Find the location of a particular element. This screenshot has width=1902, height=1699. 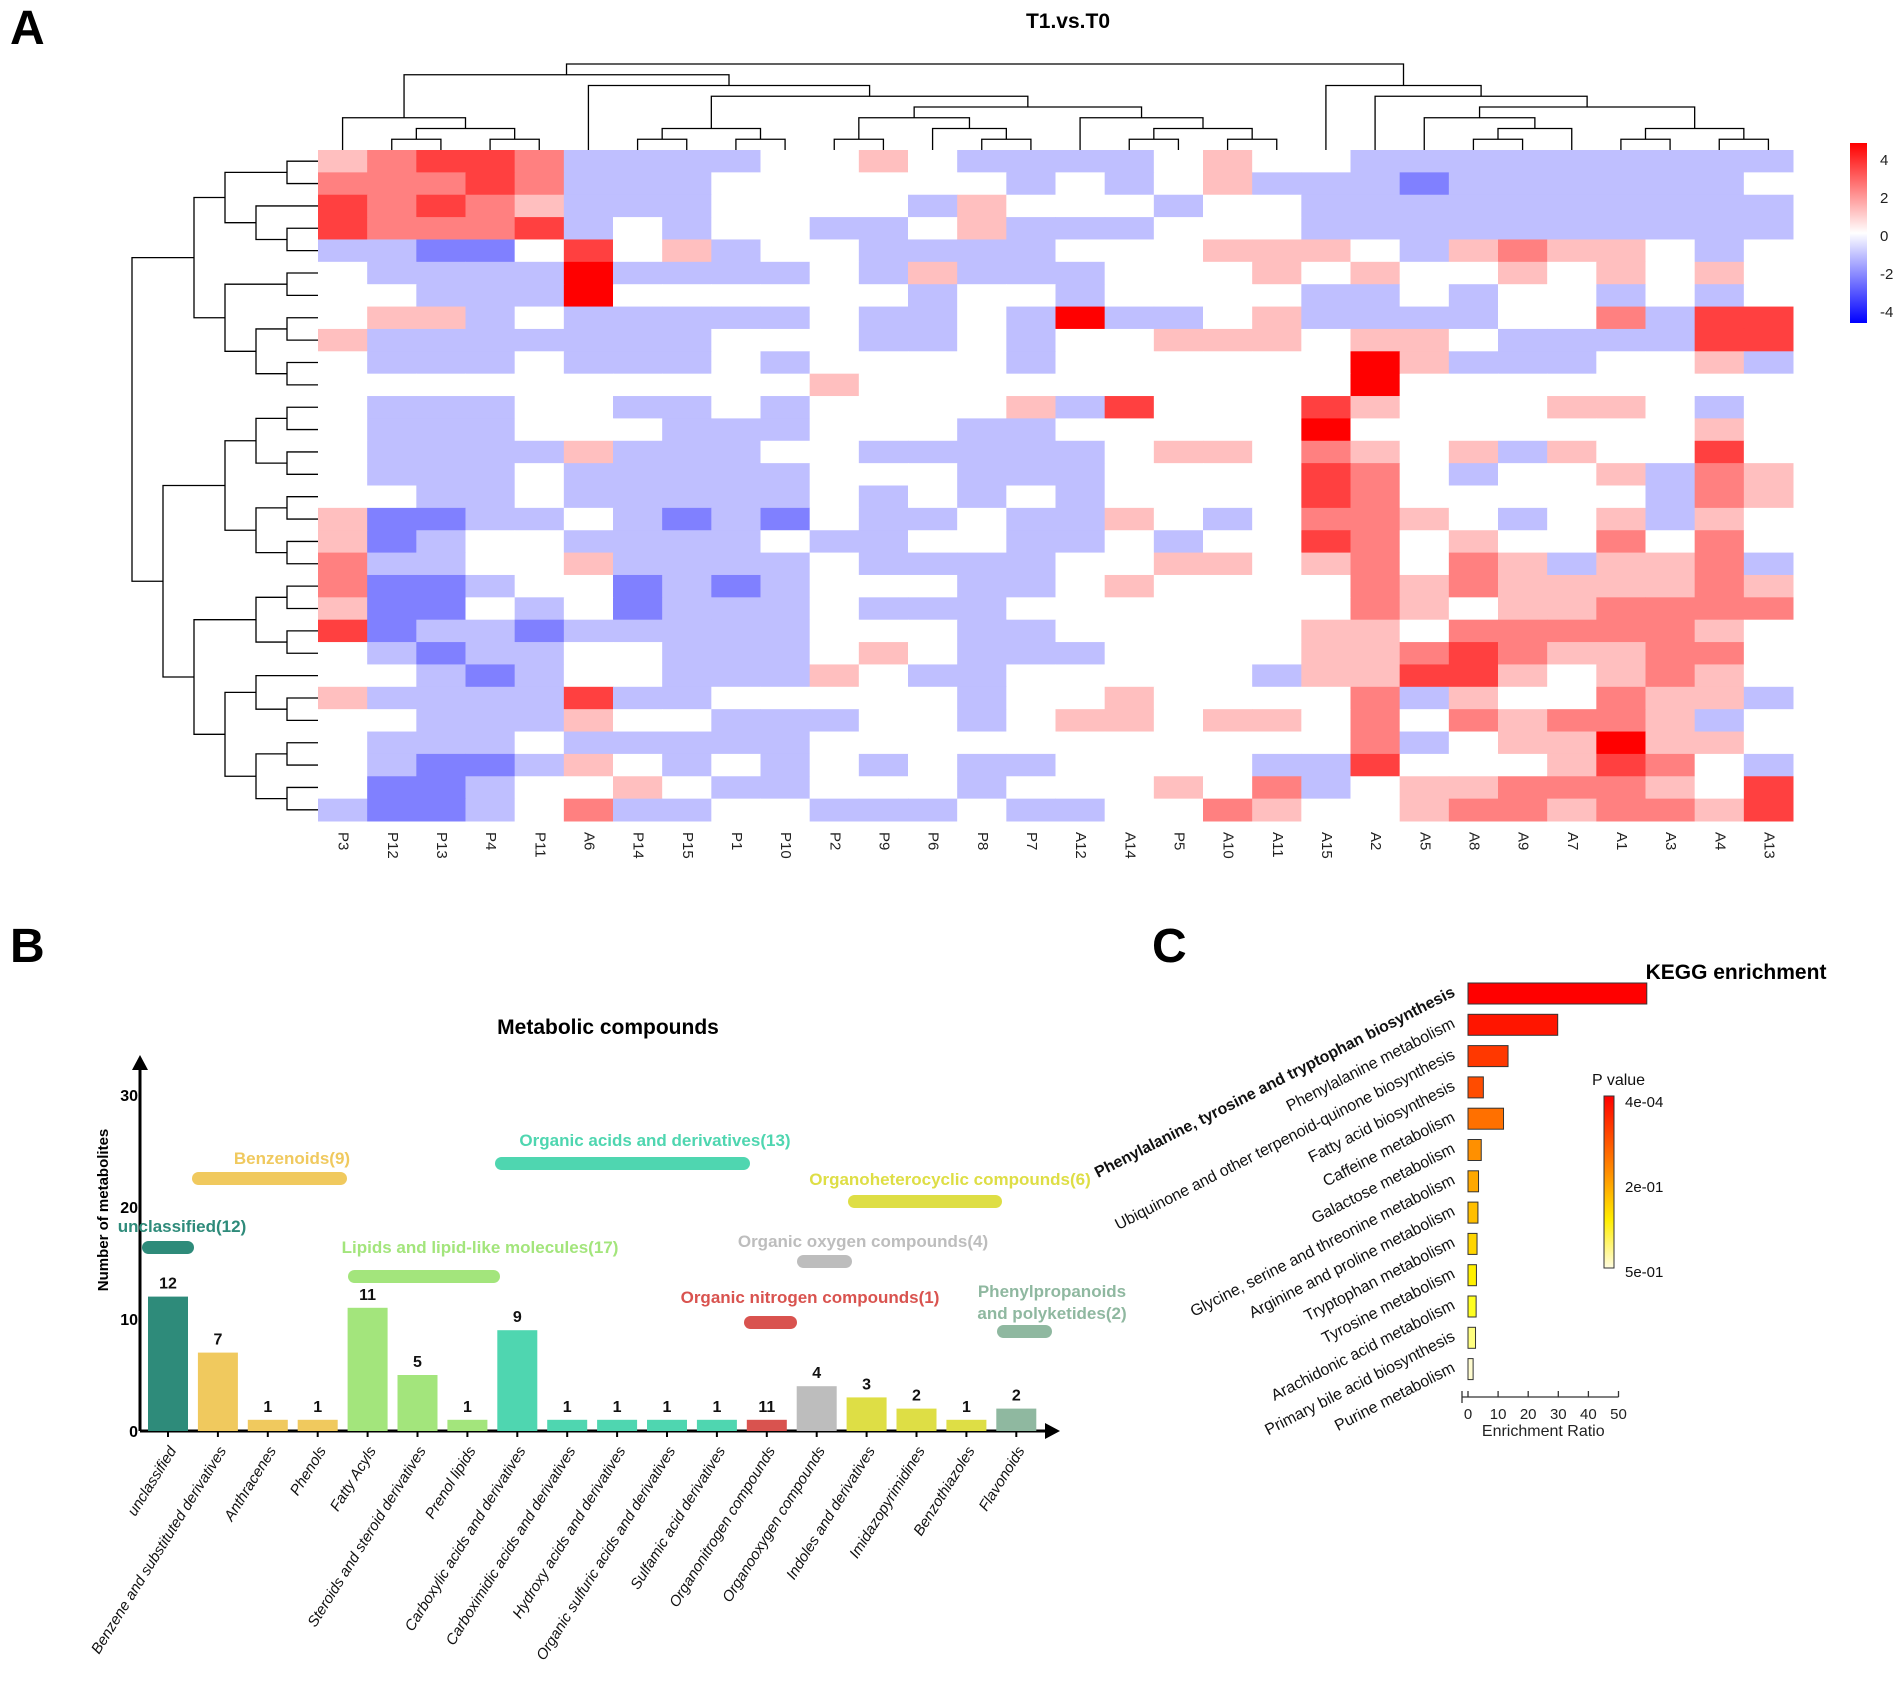

heatmap-column-label: P14 is located at coordinates (638, 845).